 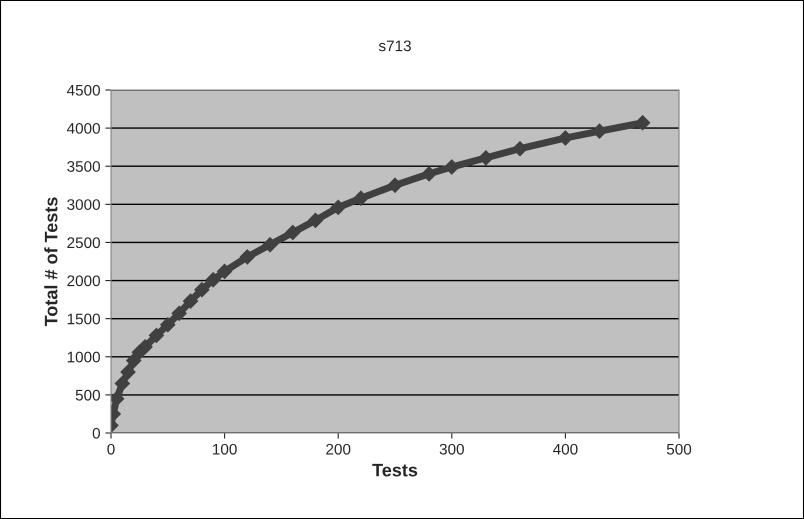 I want to click on y-axis-title: Total # of Tests, so click(x=51, y=261).